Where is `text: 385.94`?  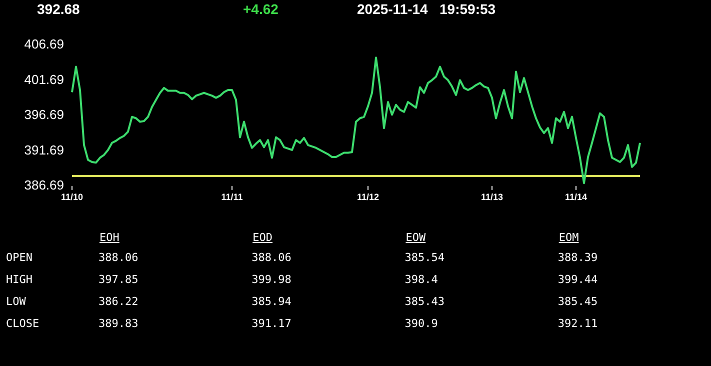
text: 385.94 is located at coordinates (272, 302).